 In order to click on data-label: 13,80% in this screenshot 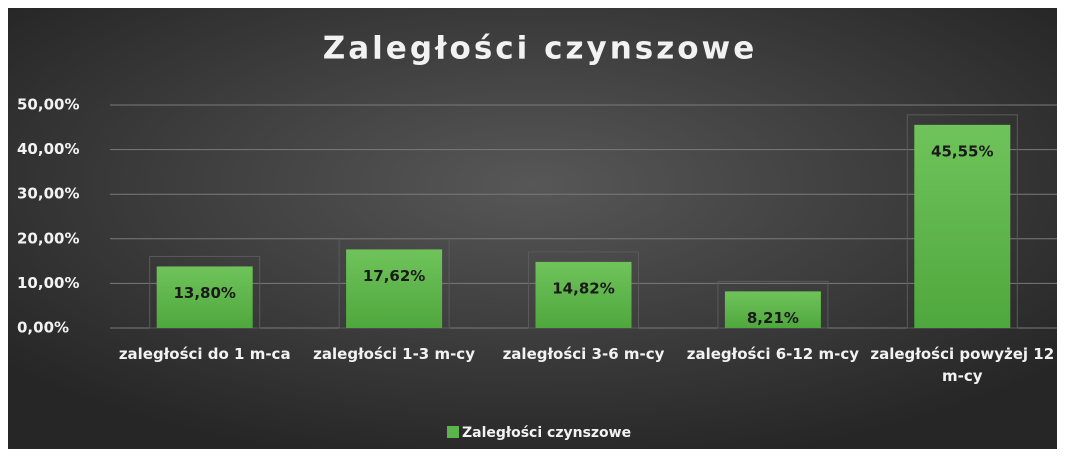, I will do `click(204, 293)`.